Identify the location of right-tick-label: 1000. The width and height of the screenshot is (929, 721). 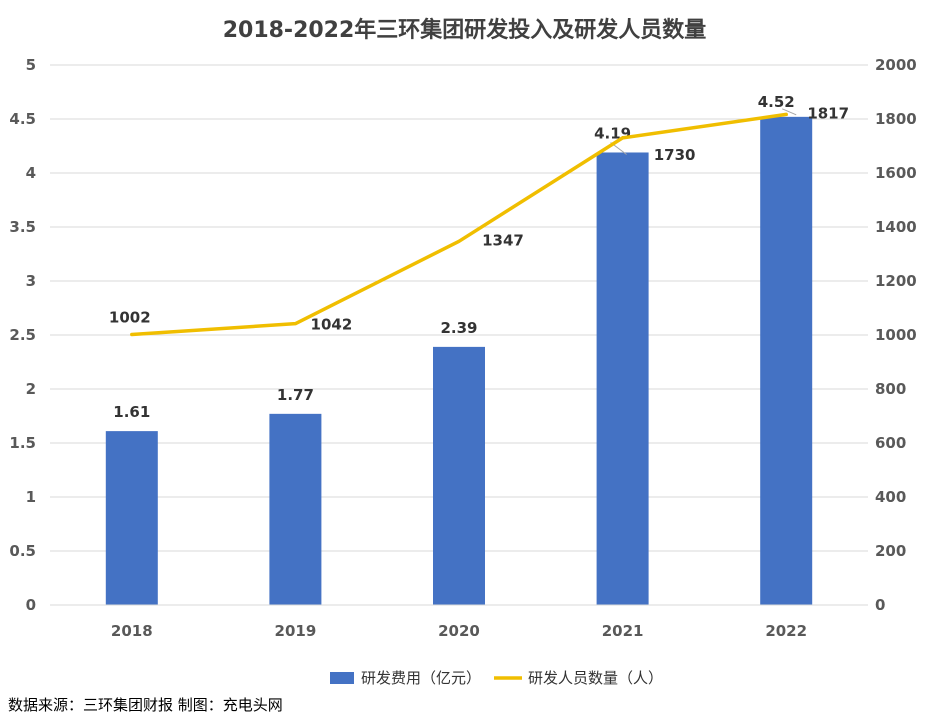
(896, 335).